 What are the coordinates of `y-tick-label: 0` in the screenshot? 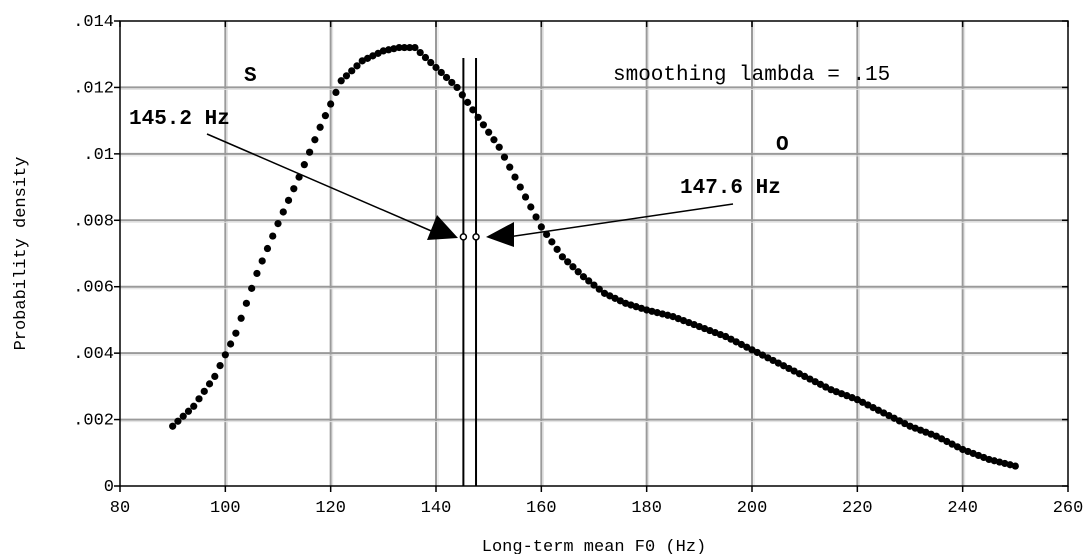 It's located at (109, 487).